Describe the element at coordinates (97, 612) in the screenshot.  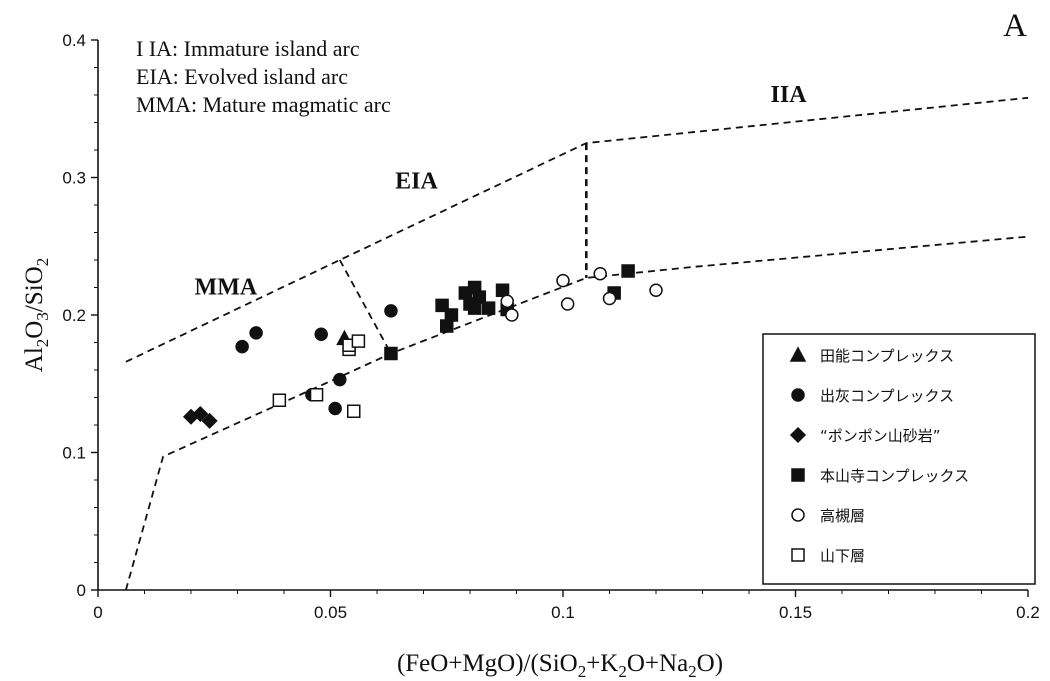
I see `x-tick-label: 0` at that location.